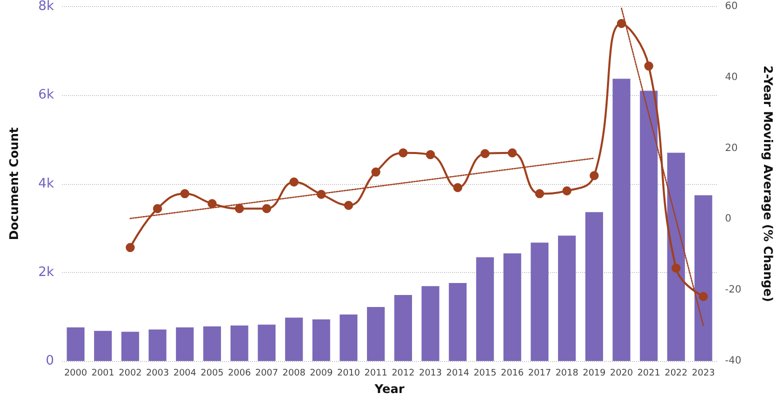 The width and height of the screenshot is (782, 400). What do you see at coordinates (348, 373) in the screenshot?
I see `x-tick-label: 2010` at bounding box center [348, 373].